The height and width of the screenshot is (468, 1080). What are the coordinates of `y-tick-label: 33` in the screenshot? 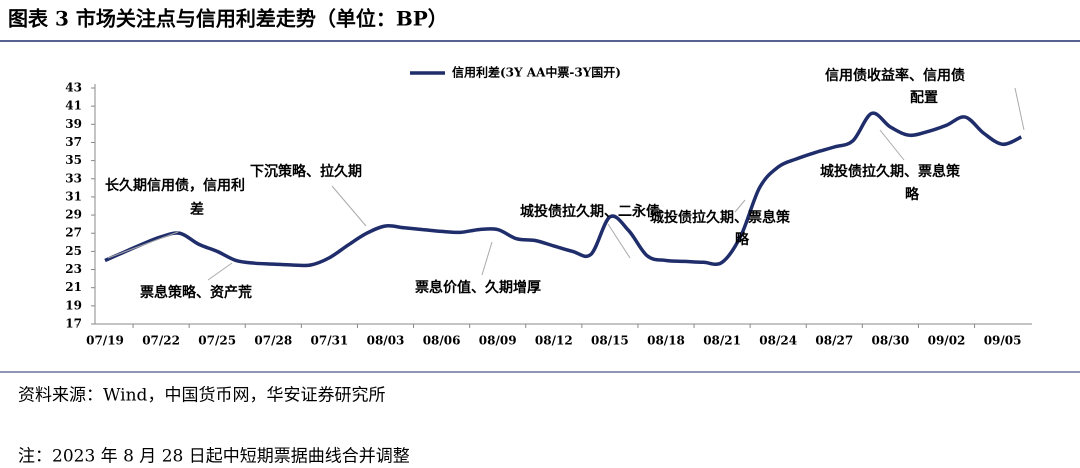 It's located at (73, 178).